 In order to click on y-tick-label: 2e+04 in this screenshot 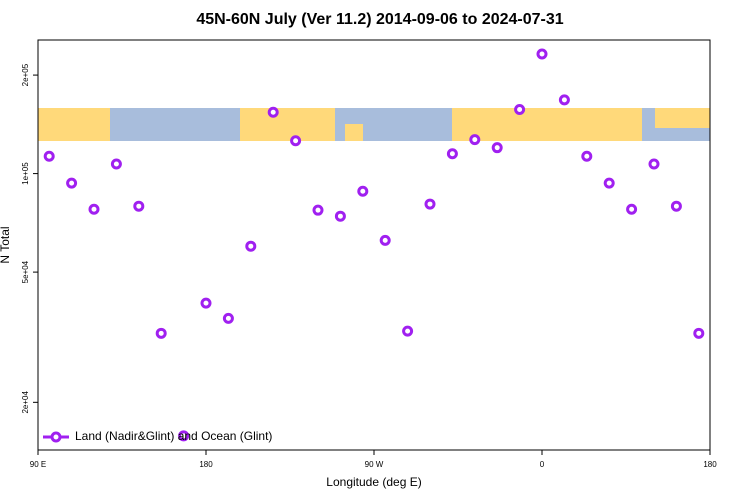, I will do `click(25, 402)`.